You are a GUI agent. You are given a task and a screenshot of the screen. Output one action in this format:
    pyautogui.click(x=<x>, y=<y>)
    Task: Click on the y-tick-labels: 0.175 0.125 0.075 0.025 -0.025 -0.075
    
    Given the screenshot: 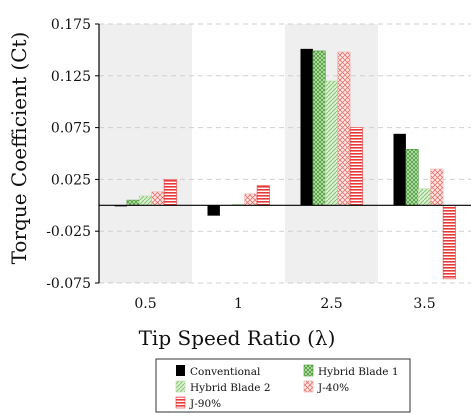 What is the action you would take?
    pyautogui.click(x=68, y=154)
    